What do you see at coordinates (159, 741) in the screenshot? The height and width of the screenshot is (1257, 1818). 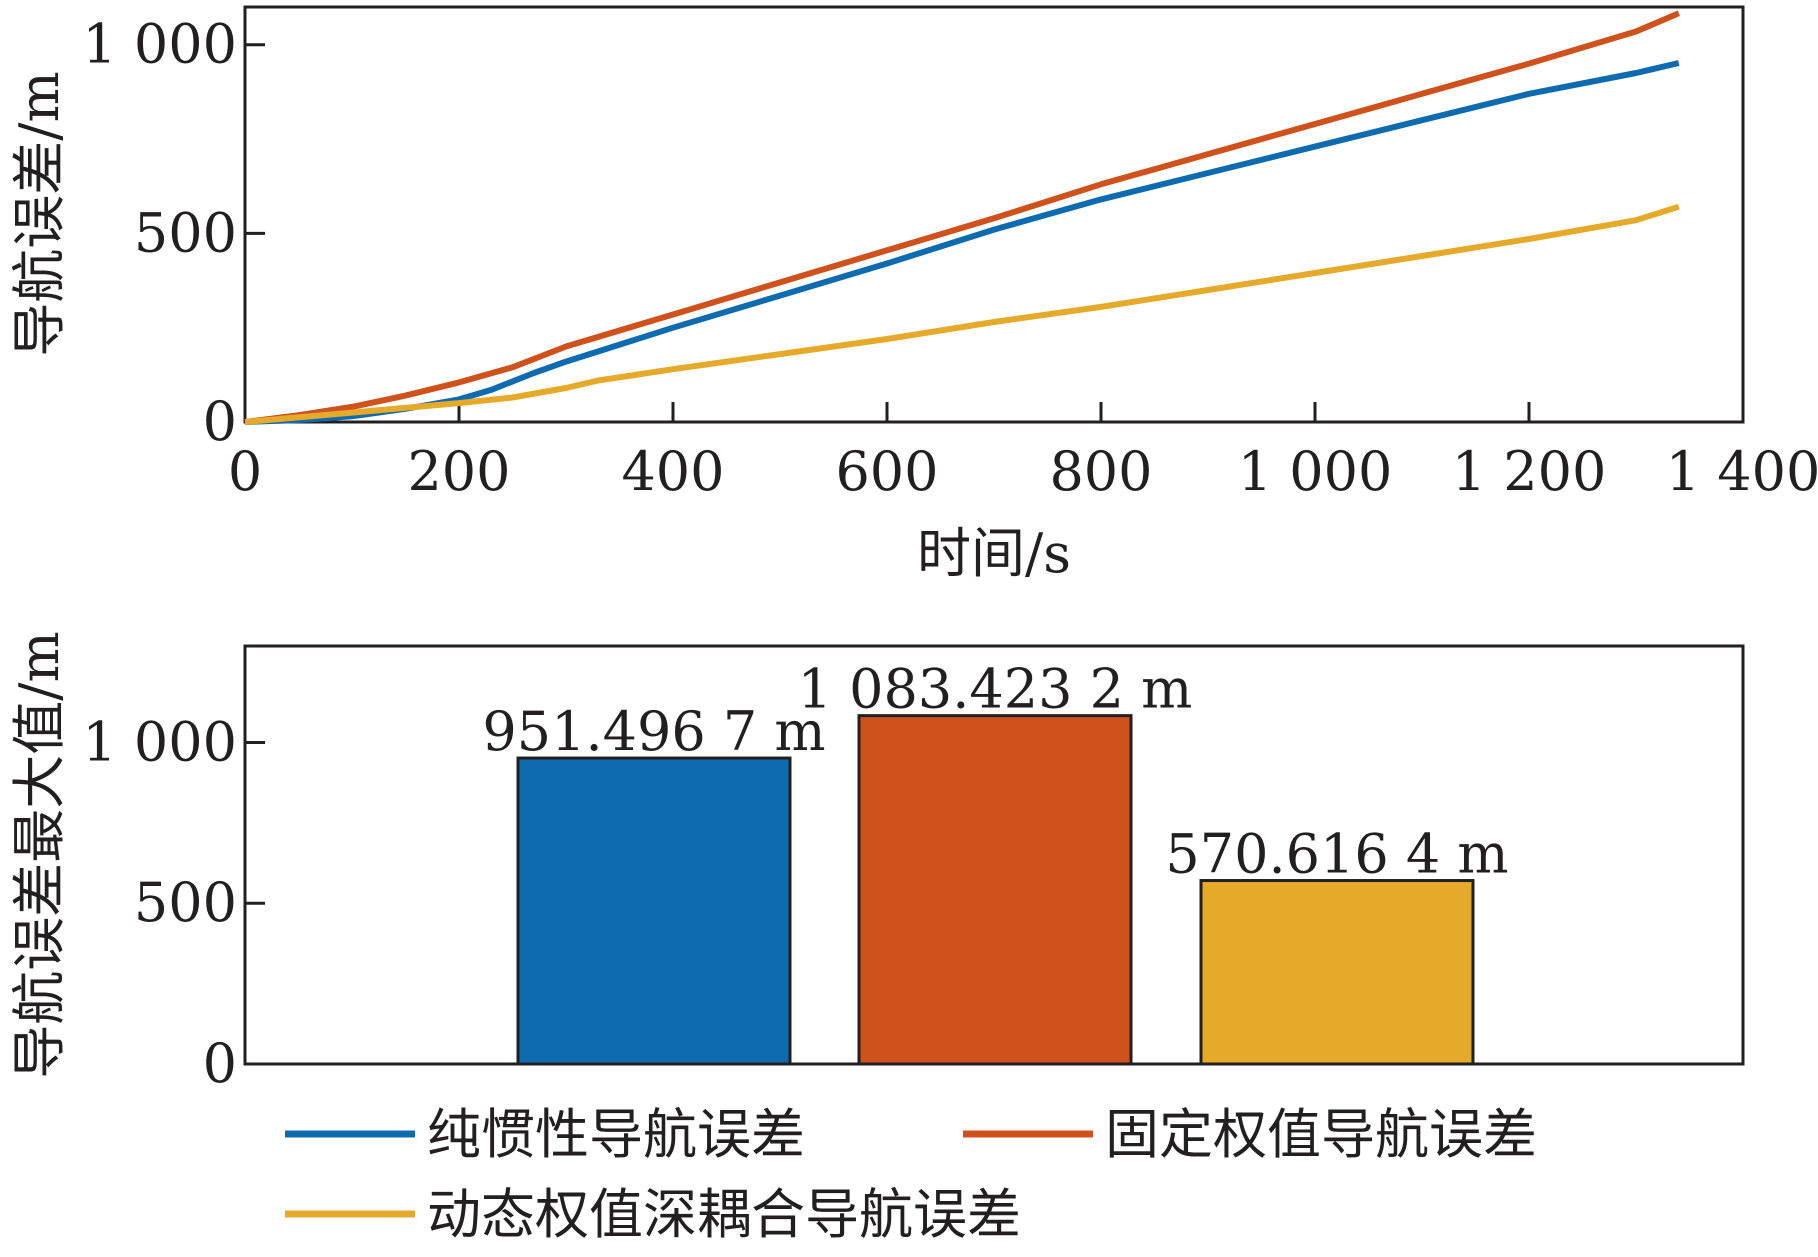 I see `bar-y-tick-label: 1 000` at bounding box center [159, 741].